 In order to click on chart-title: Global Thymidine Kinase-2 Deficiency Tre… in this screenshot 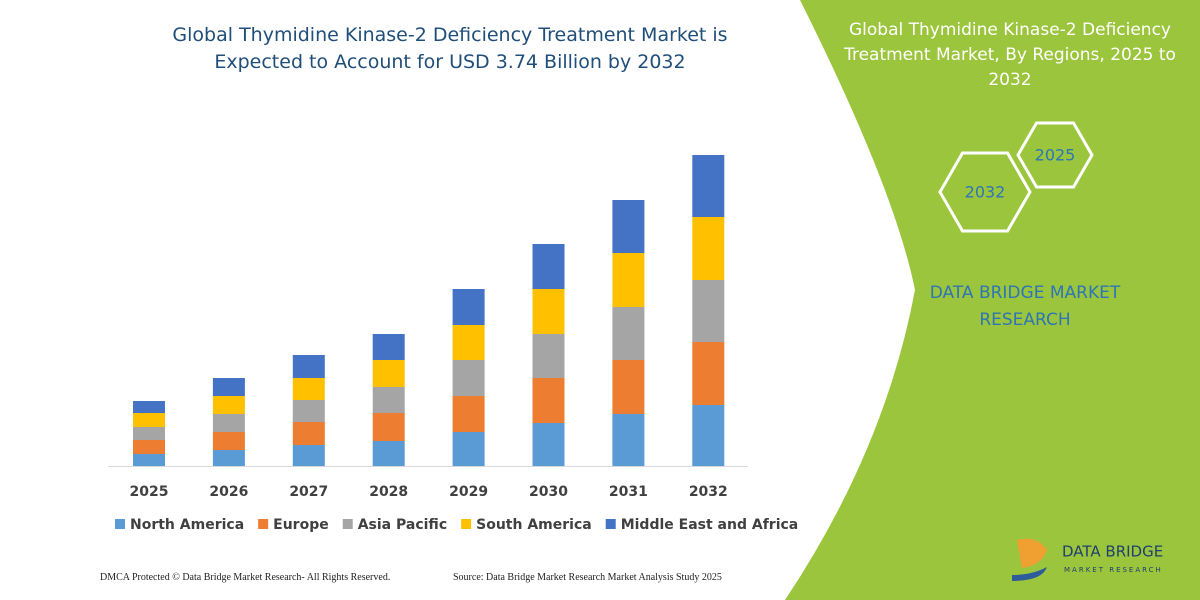, I will do `click(450, 48)`.